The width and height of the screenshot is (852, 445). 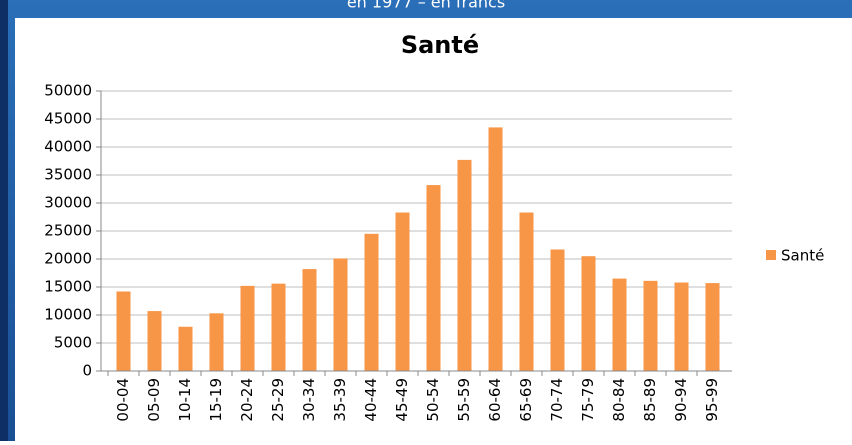 I want to click on slide-header: en 1977 – en francs, so click(x=426, y=6).